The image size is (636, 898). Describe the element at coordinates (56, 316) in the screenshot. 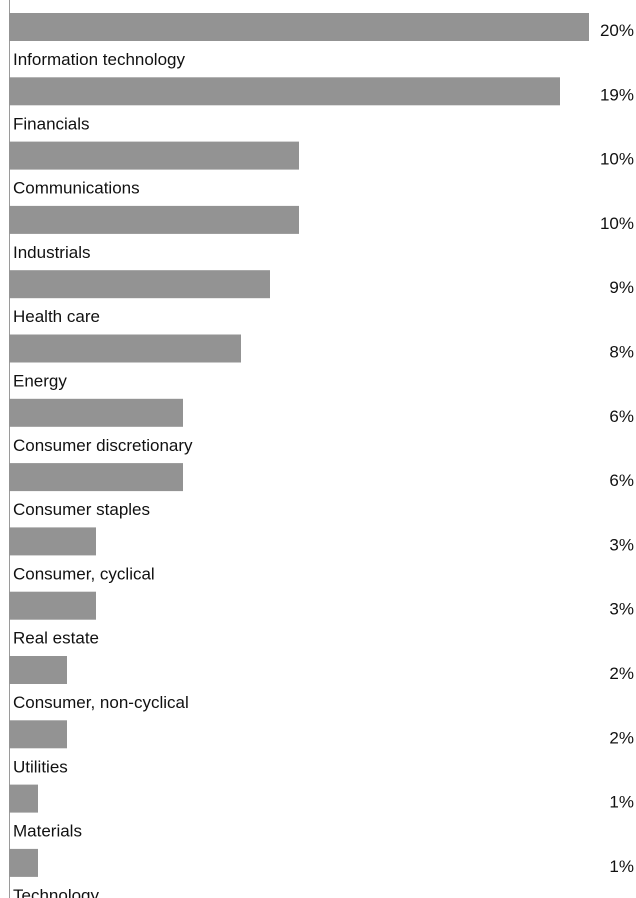

I see `category-label: Health care` at that location.